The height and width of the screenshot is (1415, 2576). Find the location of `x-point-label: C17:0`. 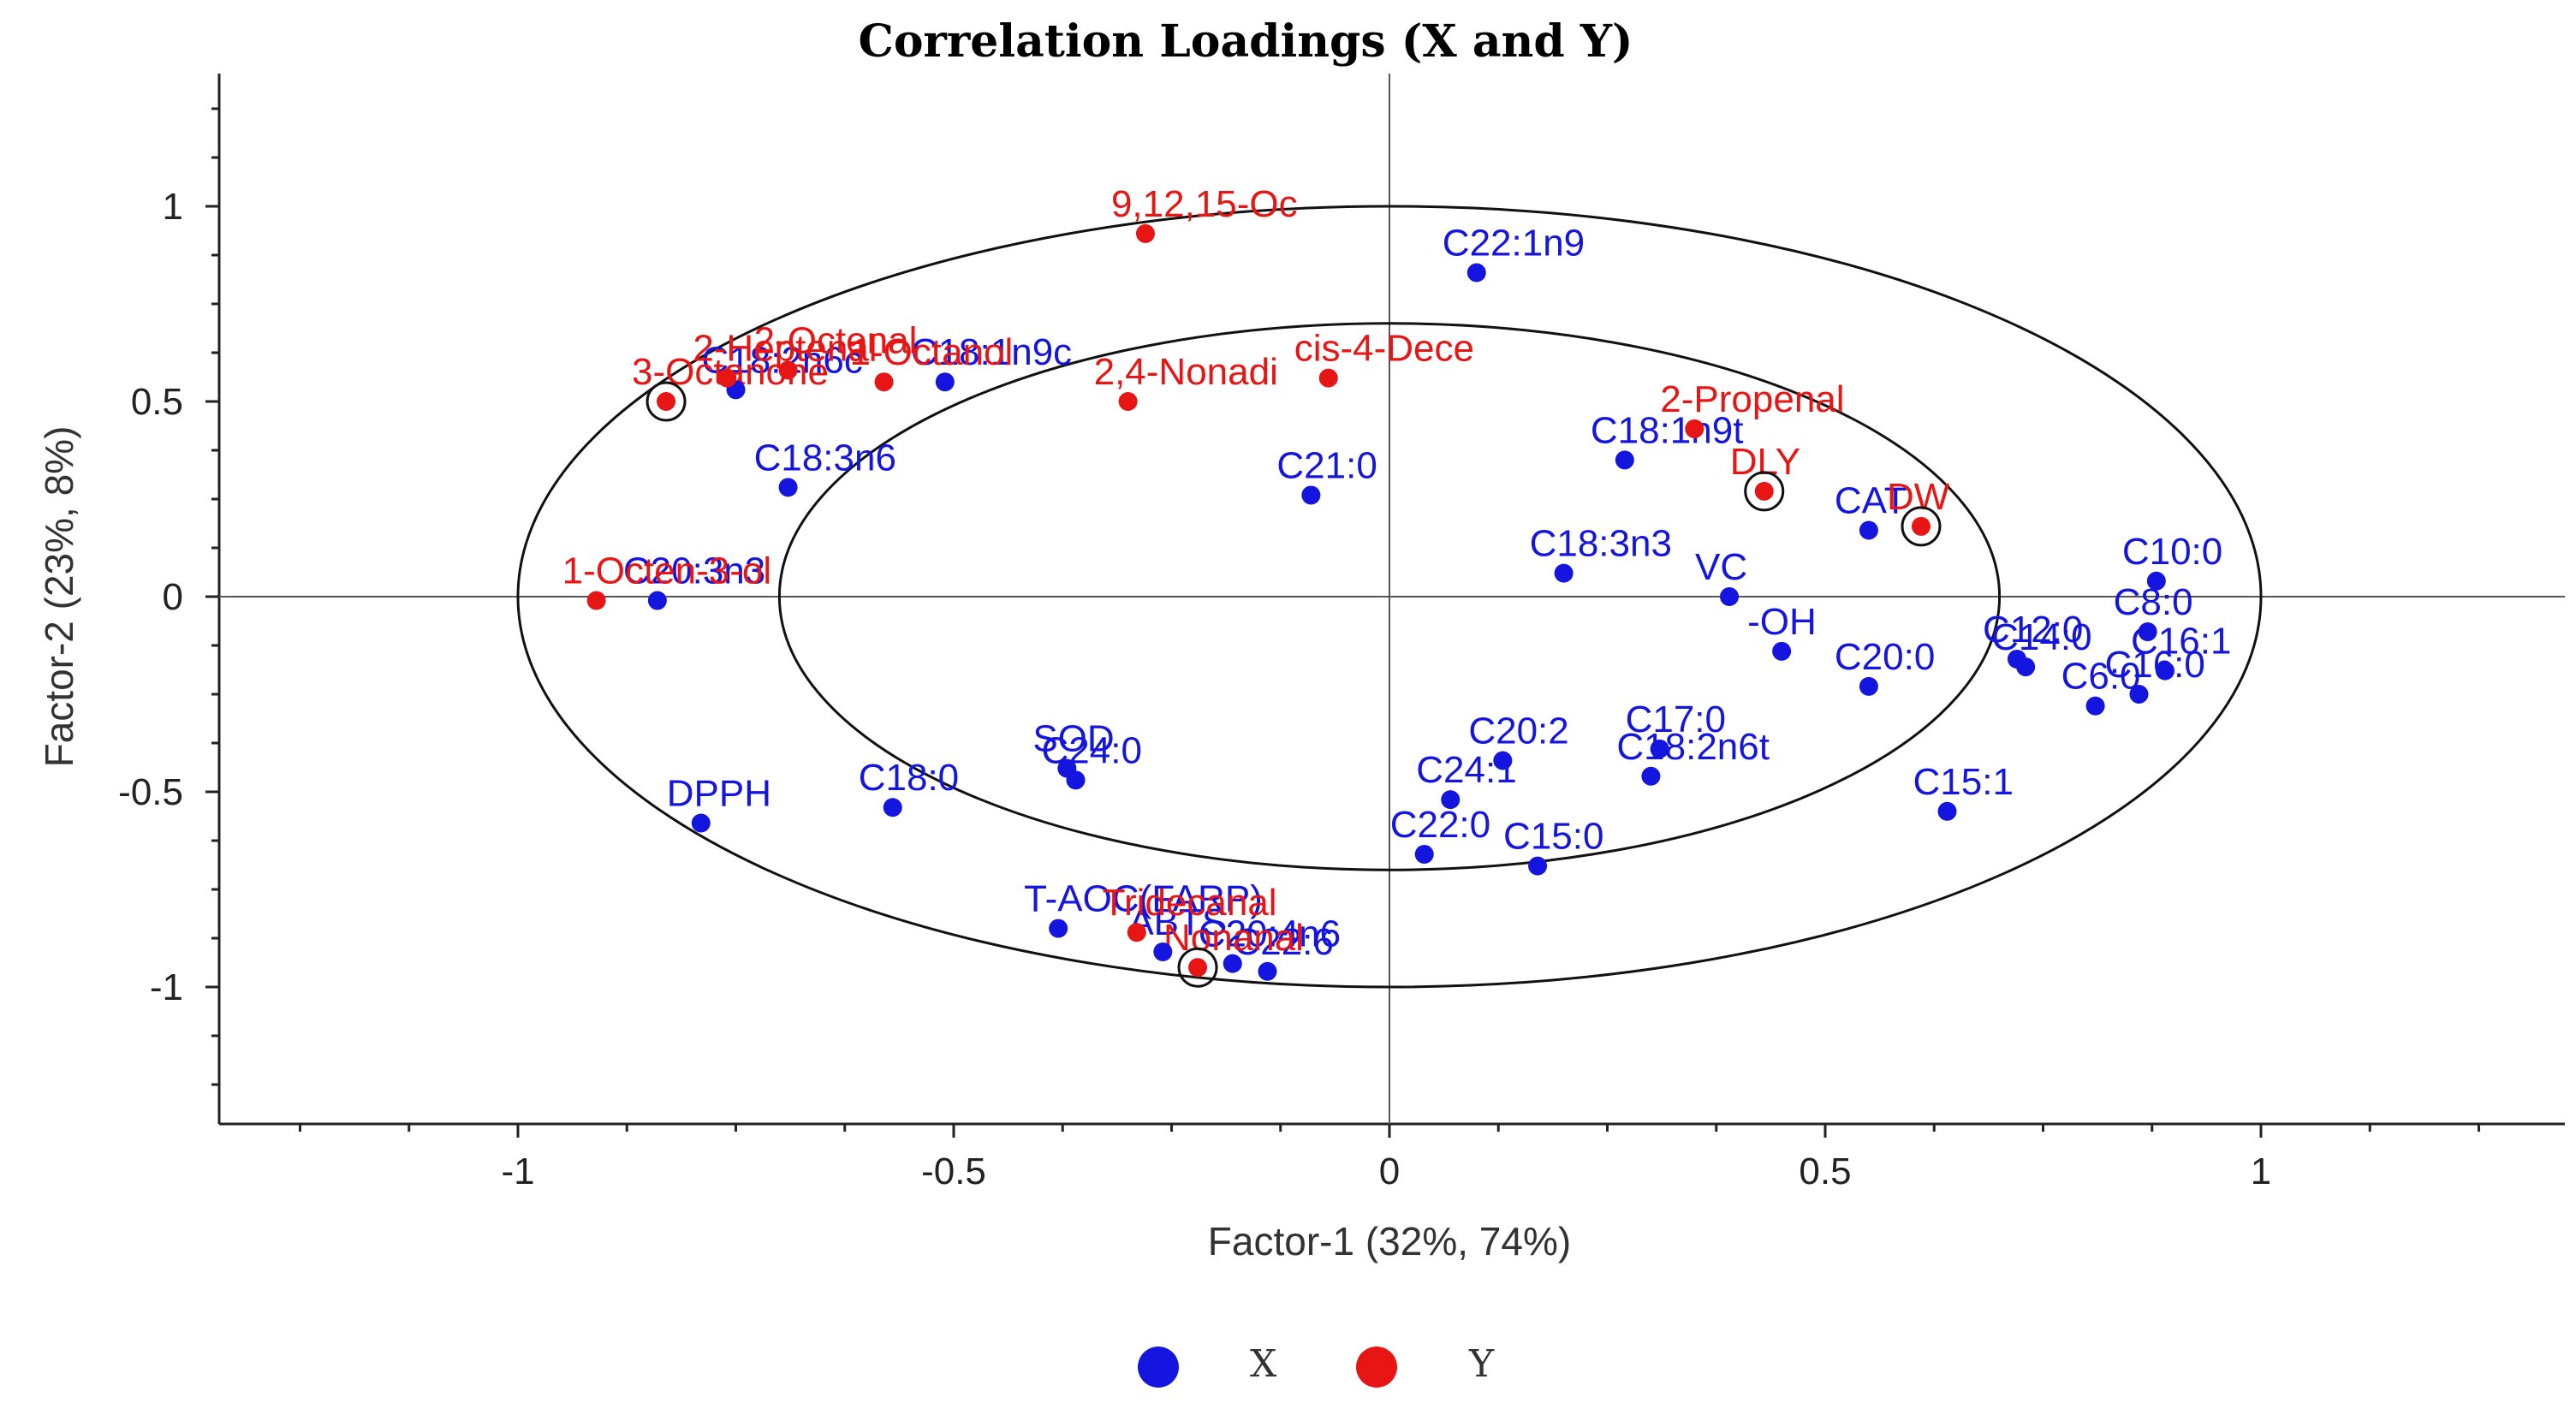

x-point-label: C17:0 is located at coordinates (1676, 719).